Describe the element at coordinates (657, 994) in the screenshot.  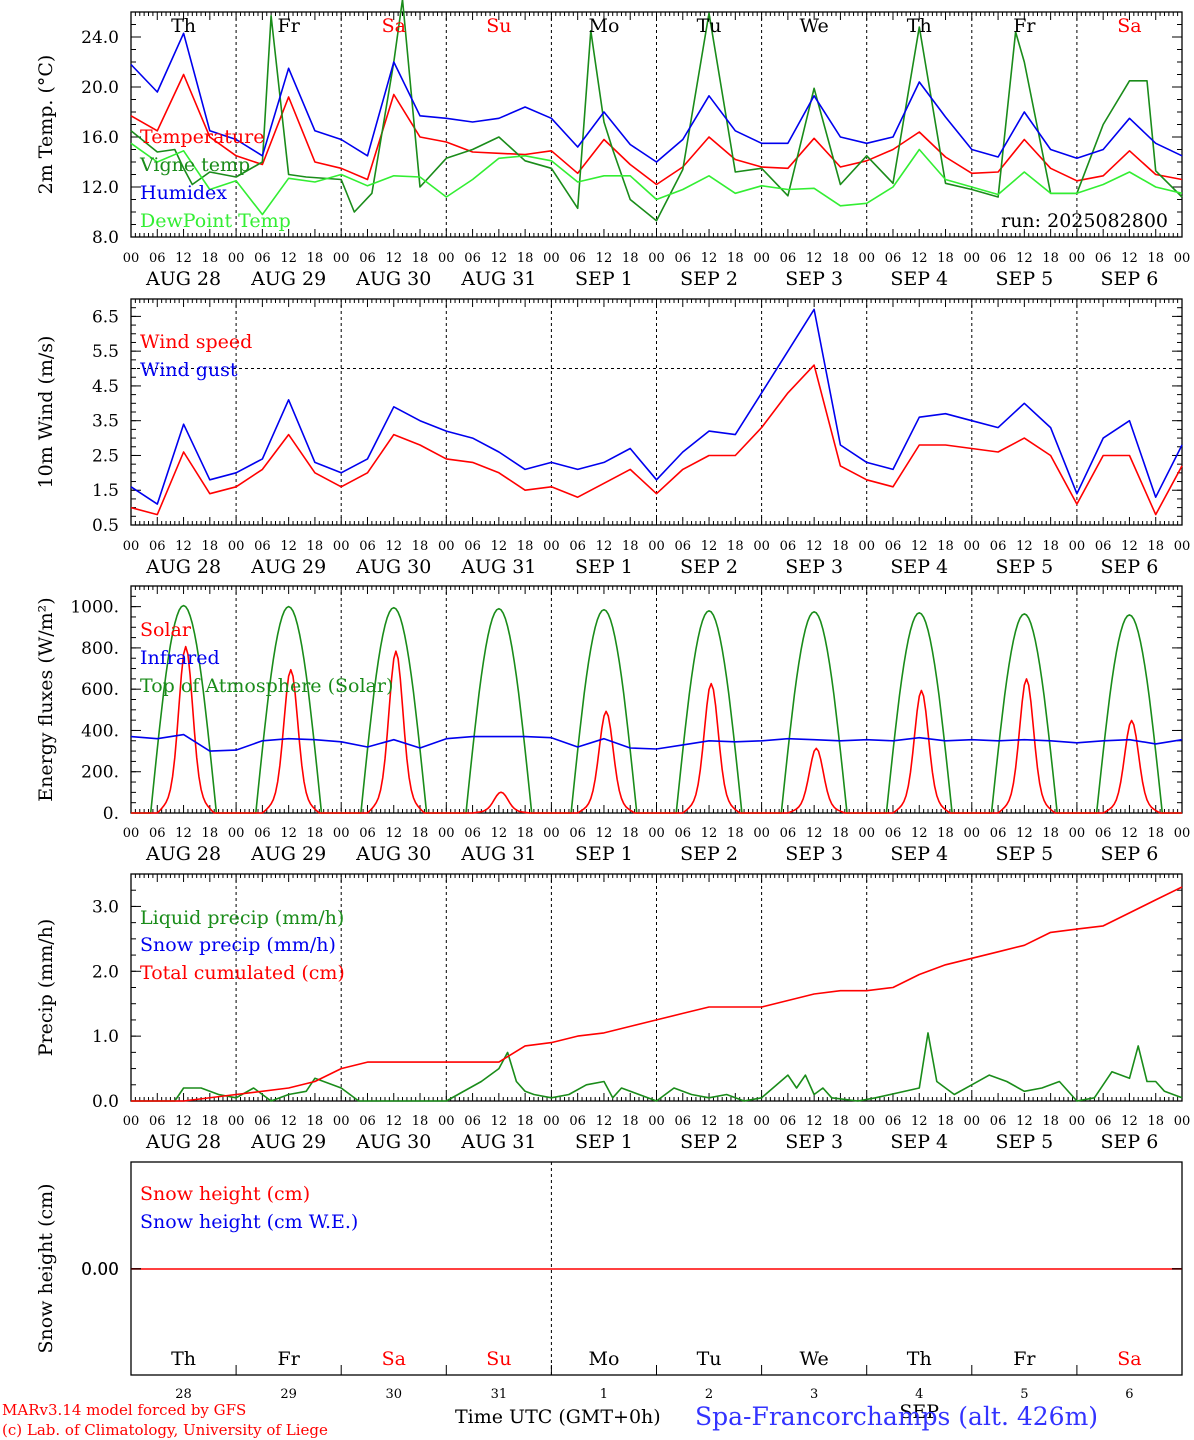
I see `total-cumulated-cm--line` at that location.